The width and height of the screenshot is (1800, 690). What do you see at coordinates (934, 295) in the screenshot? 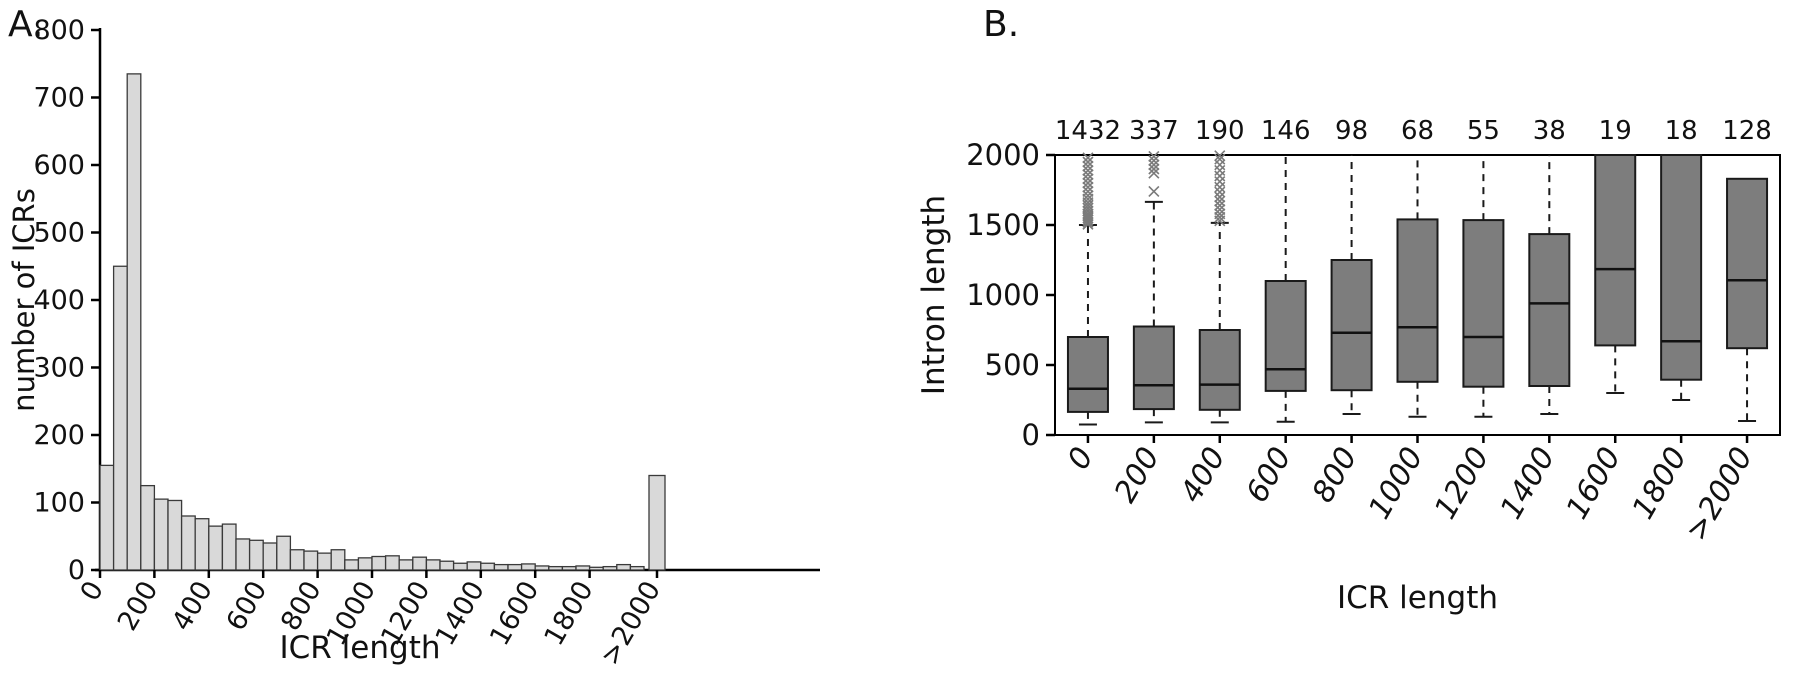
I see `svg-text: Intron length` at bounding box center [934, 295].